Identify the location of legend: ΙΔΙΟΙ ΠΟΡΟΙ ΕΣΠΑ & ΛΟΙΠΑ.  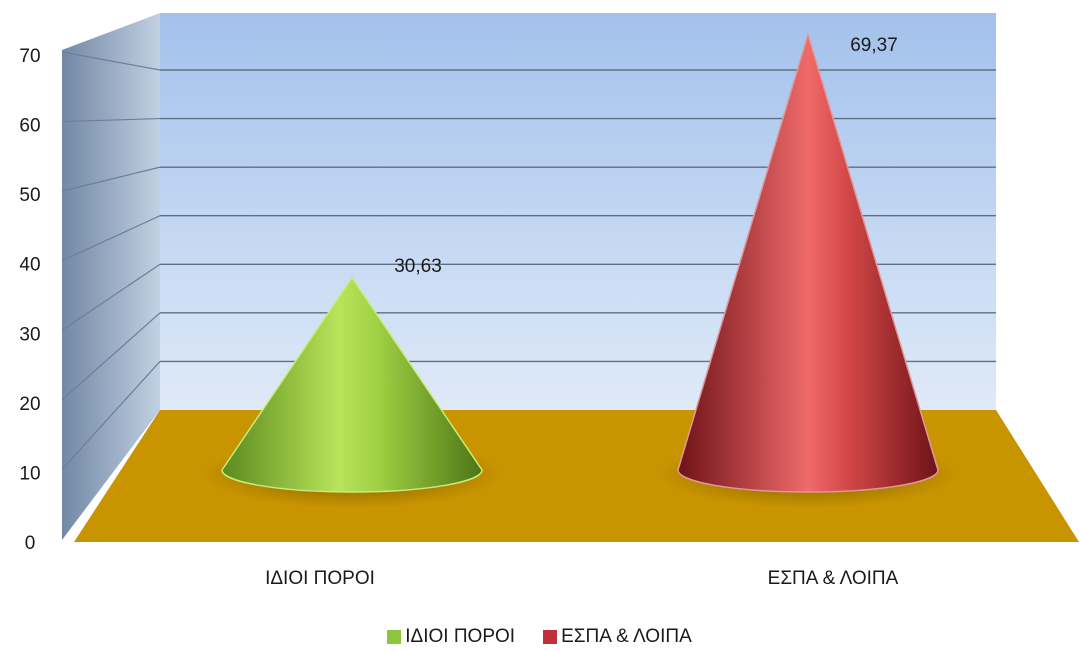
(539, 637).